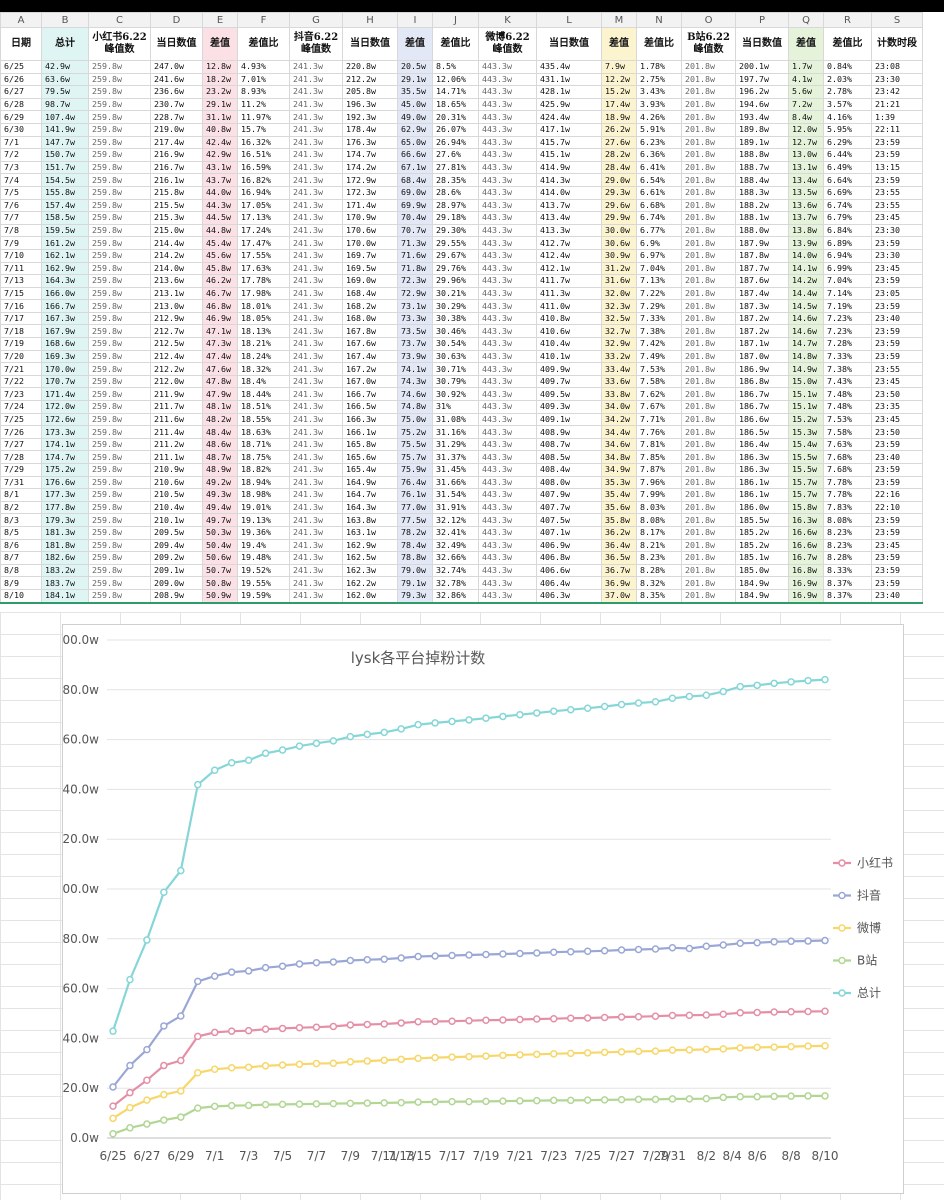  What do you see at coordinates (370, 331) in the screenshot?
I see `table-cell: 167.8w` at bounding box center [370, 331].